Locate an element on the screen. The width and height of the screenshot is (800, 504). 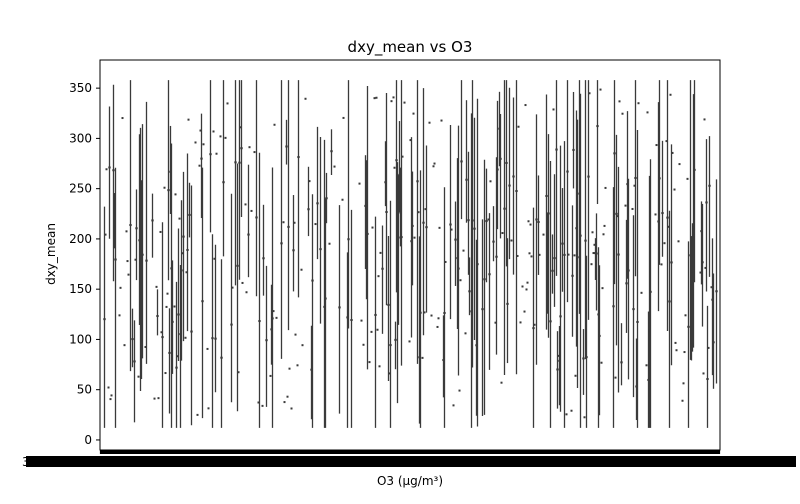
x-axis: 3 is located at coordinates (409, 459).